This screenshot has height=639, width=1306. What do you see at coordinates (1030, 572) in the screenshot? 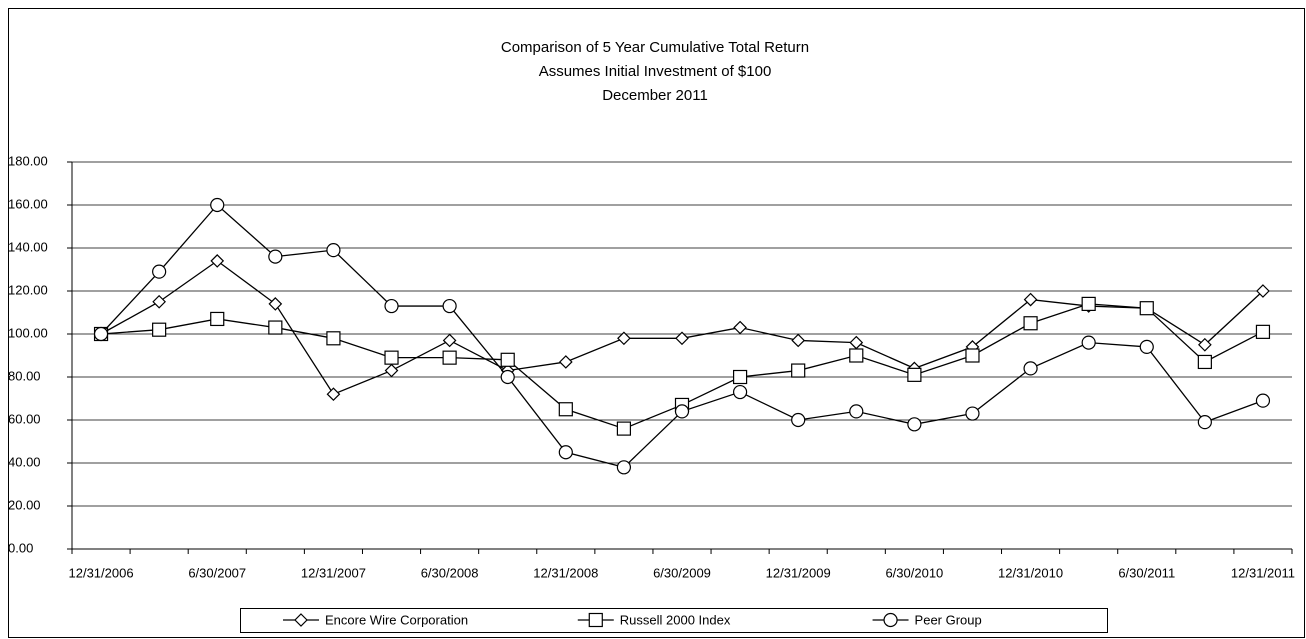
I see `x-tick-label: 12/31/2010` at bounding box center [1030, 572].